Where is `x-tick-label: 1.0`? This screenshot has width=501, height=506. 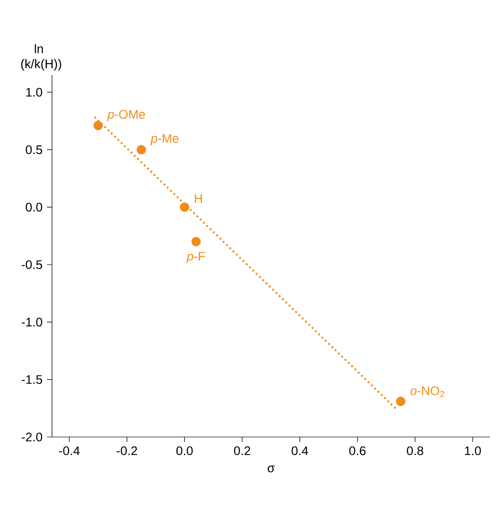 x-tick-label: 1.0 is located at coordinates (473, 451).